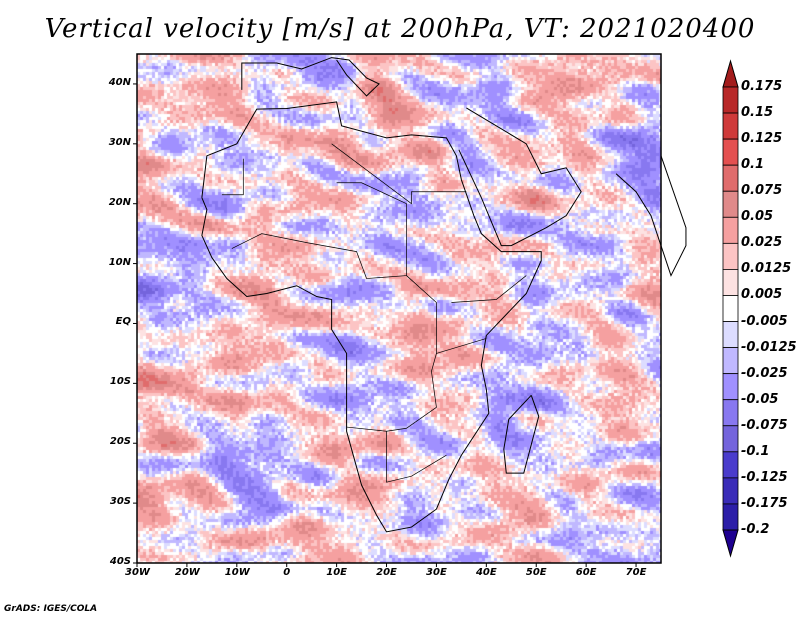 This screenshot has width=800, height=618. What do you see at coordinates (536, 572) in the screenshot?
I see `lon-tick-label: 50E` at bounding box center [536, 572].